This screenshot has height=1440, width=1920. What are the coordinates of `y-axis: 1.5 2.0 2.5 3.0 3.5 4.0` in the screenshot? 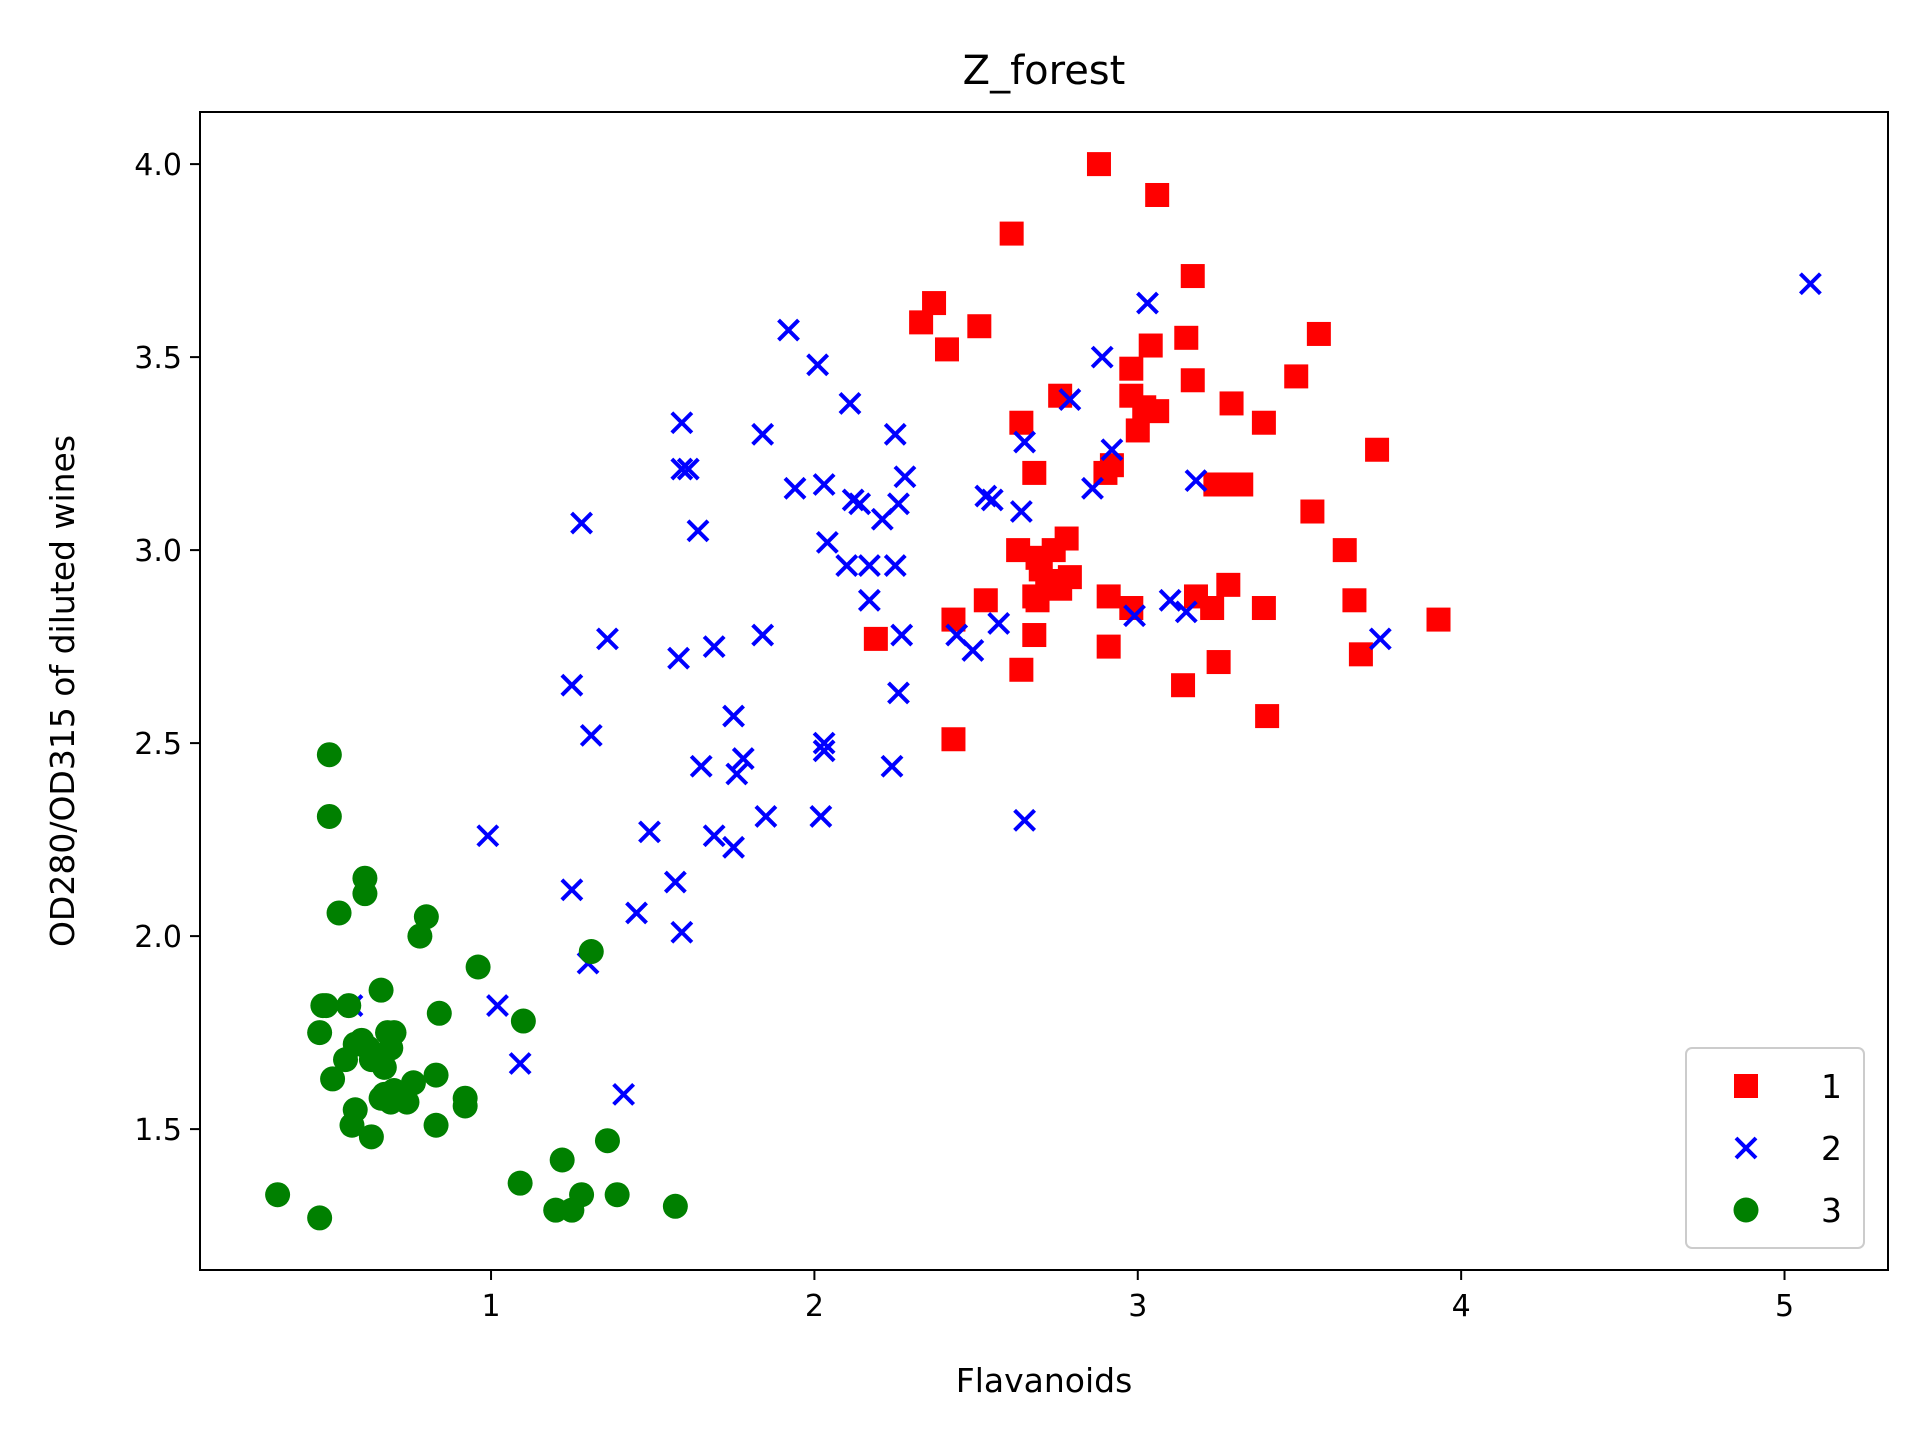 It's located at (167, 648).